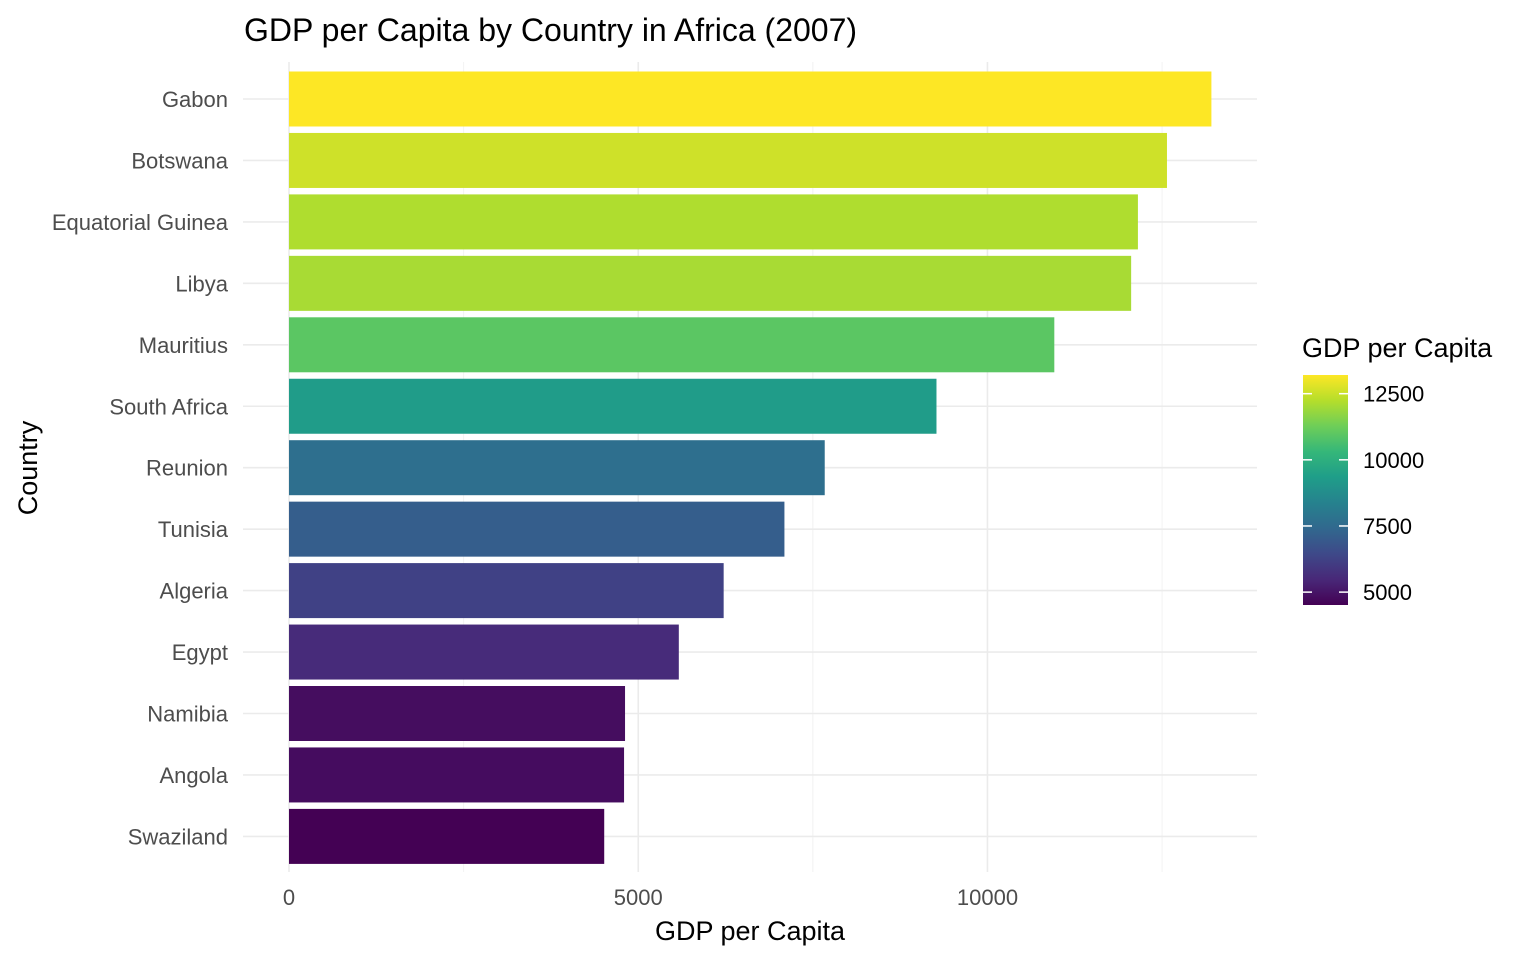 The width and height of the screenshot is (1536, 965). What do you see at coordinates (187, 468) in the screenshot?
I see `y-tick-label: Reunion` at bounding box center [187, 468].